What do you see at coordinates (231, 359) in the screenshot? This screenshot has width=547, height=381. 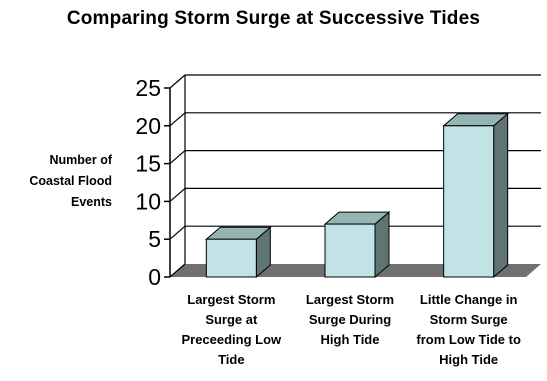 I see `x-category-label-line: Tide` at bounding box center [231, 359].